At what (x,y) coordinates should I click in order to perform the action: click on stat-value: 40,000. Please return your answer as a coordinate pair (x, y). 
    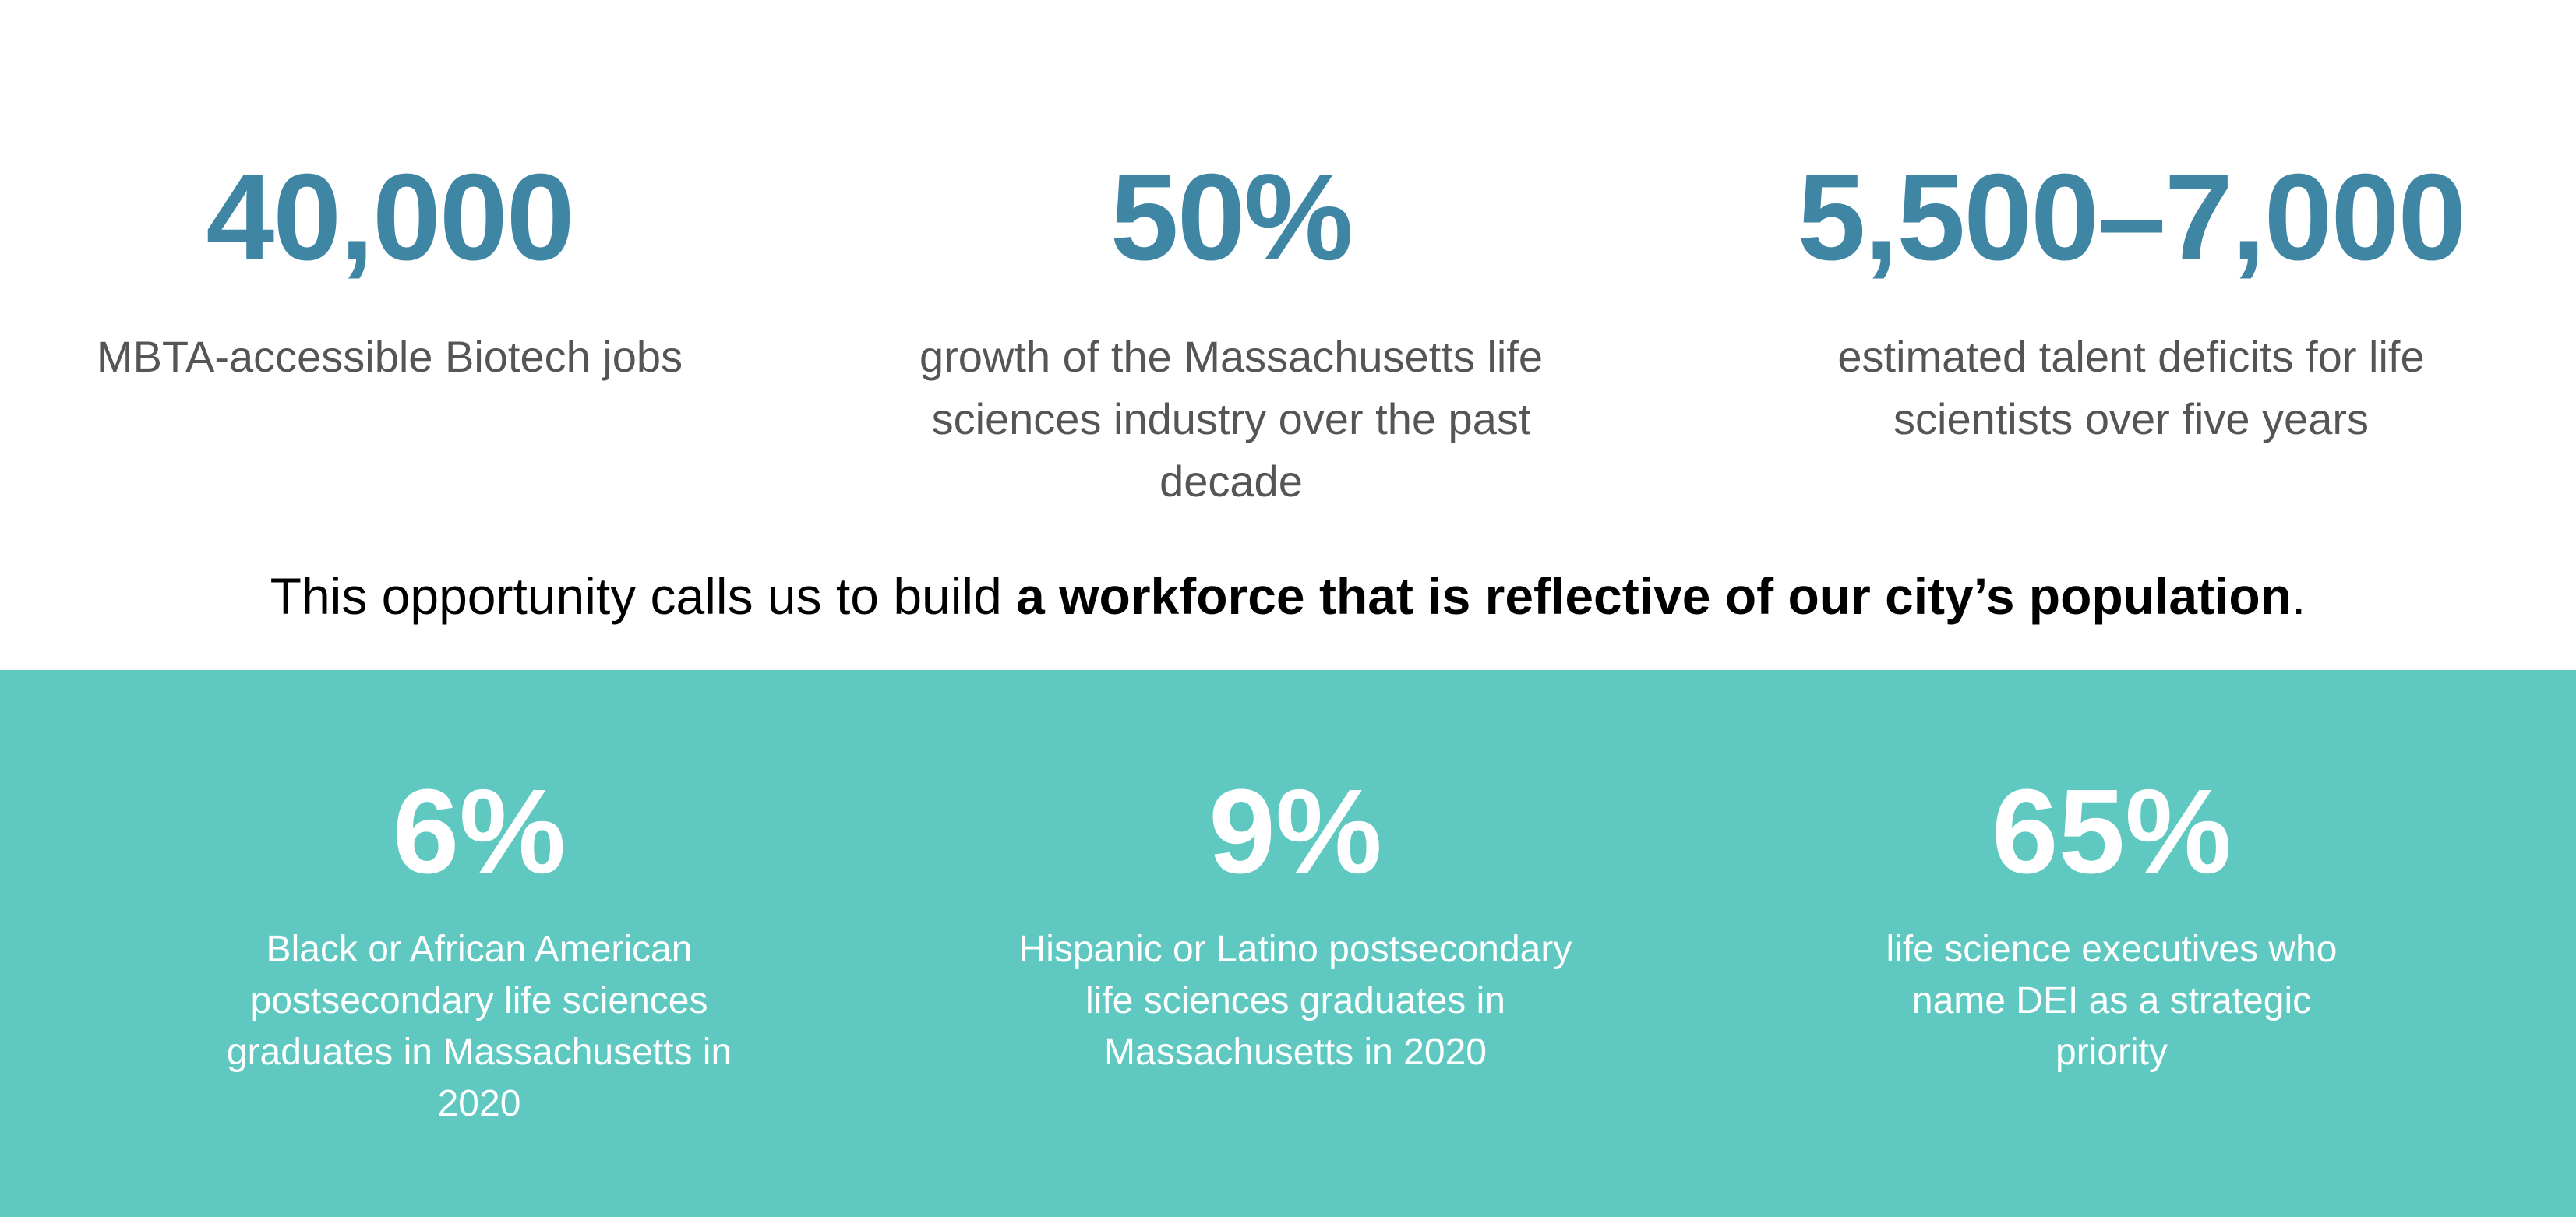
    Looking at the image, I should click on (390, 217).